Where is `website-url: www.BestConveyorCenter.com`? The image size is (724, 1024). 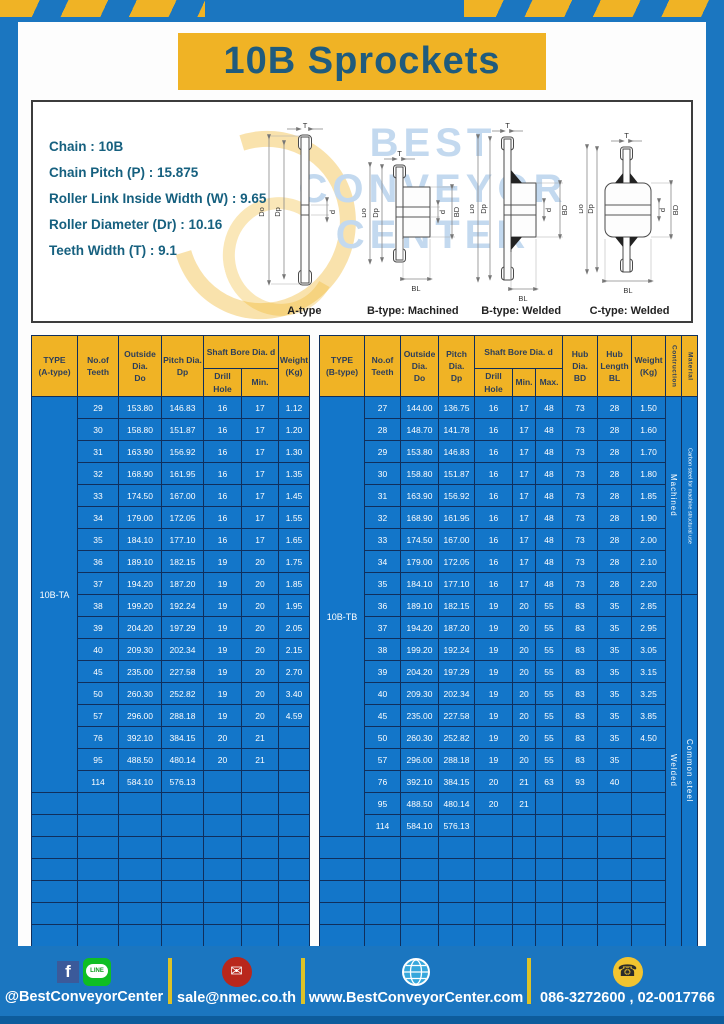 website-url: www.BestConveyorCenter.com is located at coordinates (416, 997).